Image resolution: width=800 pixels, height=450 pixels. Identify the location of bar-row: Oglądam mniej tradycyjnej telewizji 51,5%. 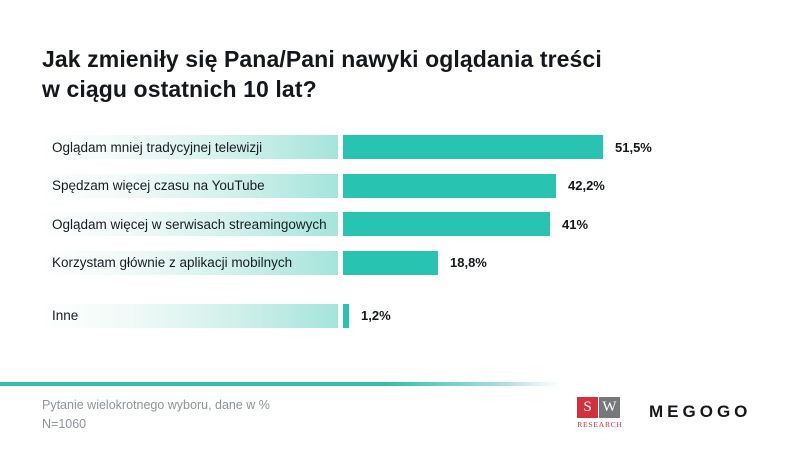
(344, 147).